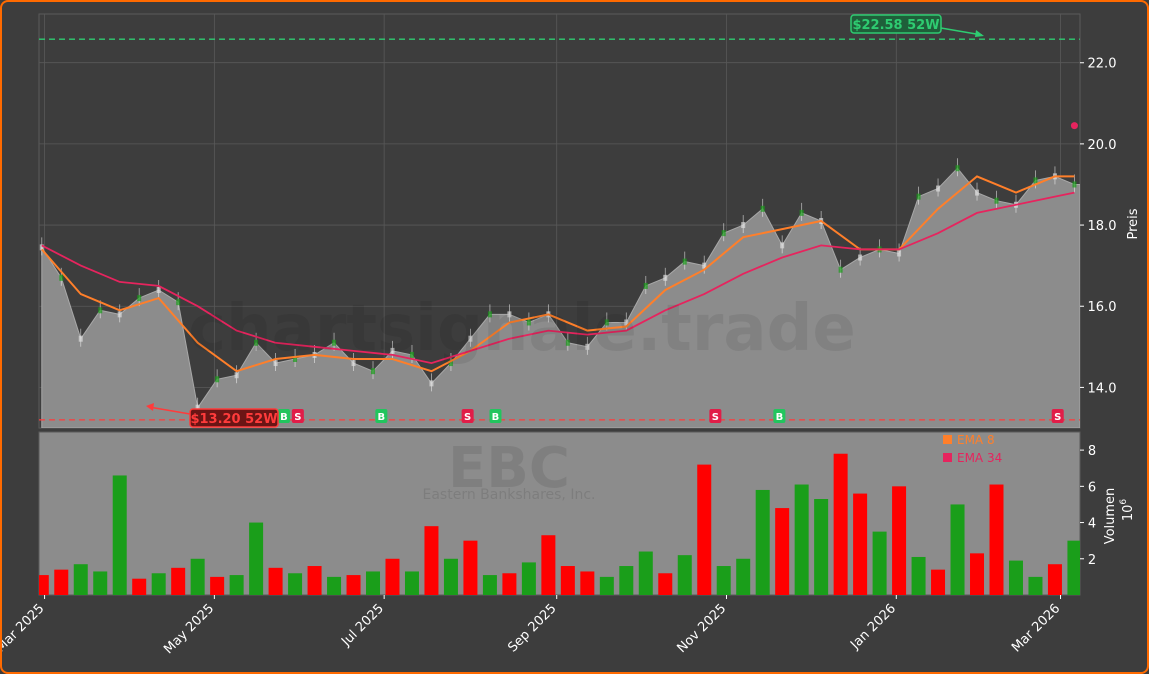  Describe the element at coordinates (895, 25) in the screenshot. I see `high-52w-label: $22.58 52W` at that location.